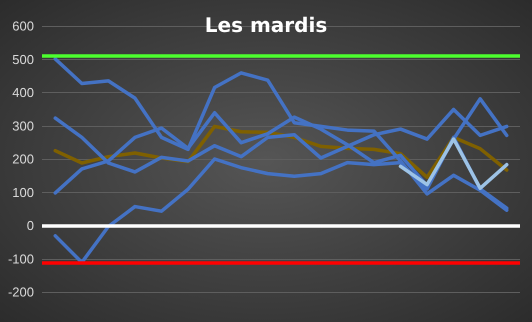  What do you see at coordinates (23, 126) in the screenshot?
I see `y-tick-label: 300` at bounding box center [23, 126].